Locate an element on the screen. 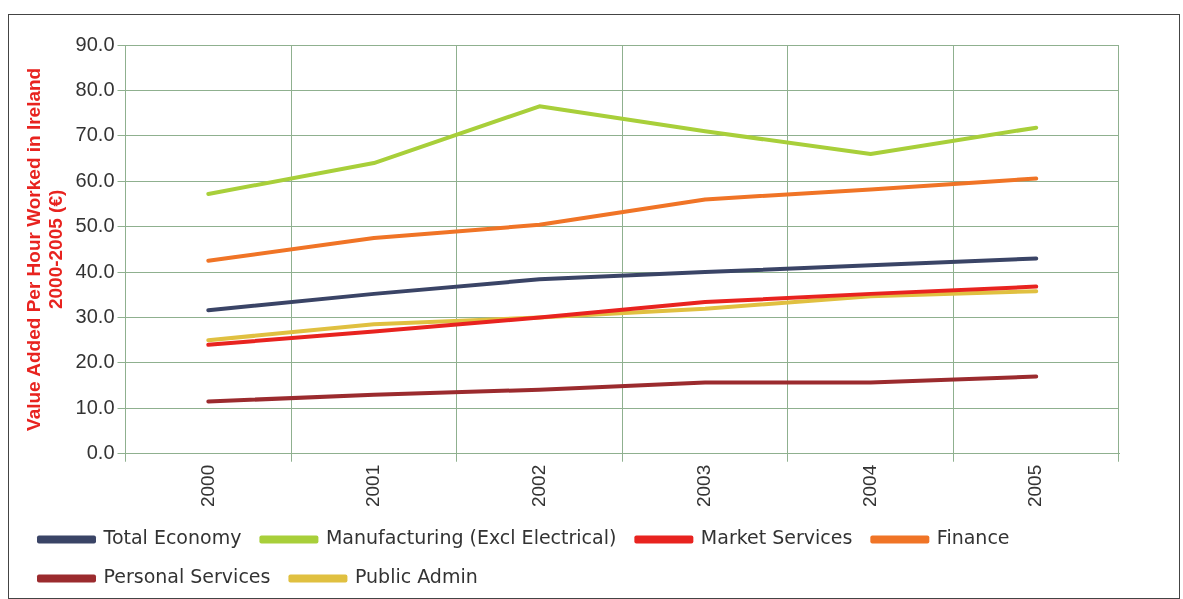  legend-label: Total Economy is located at coordinates (172, 537).